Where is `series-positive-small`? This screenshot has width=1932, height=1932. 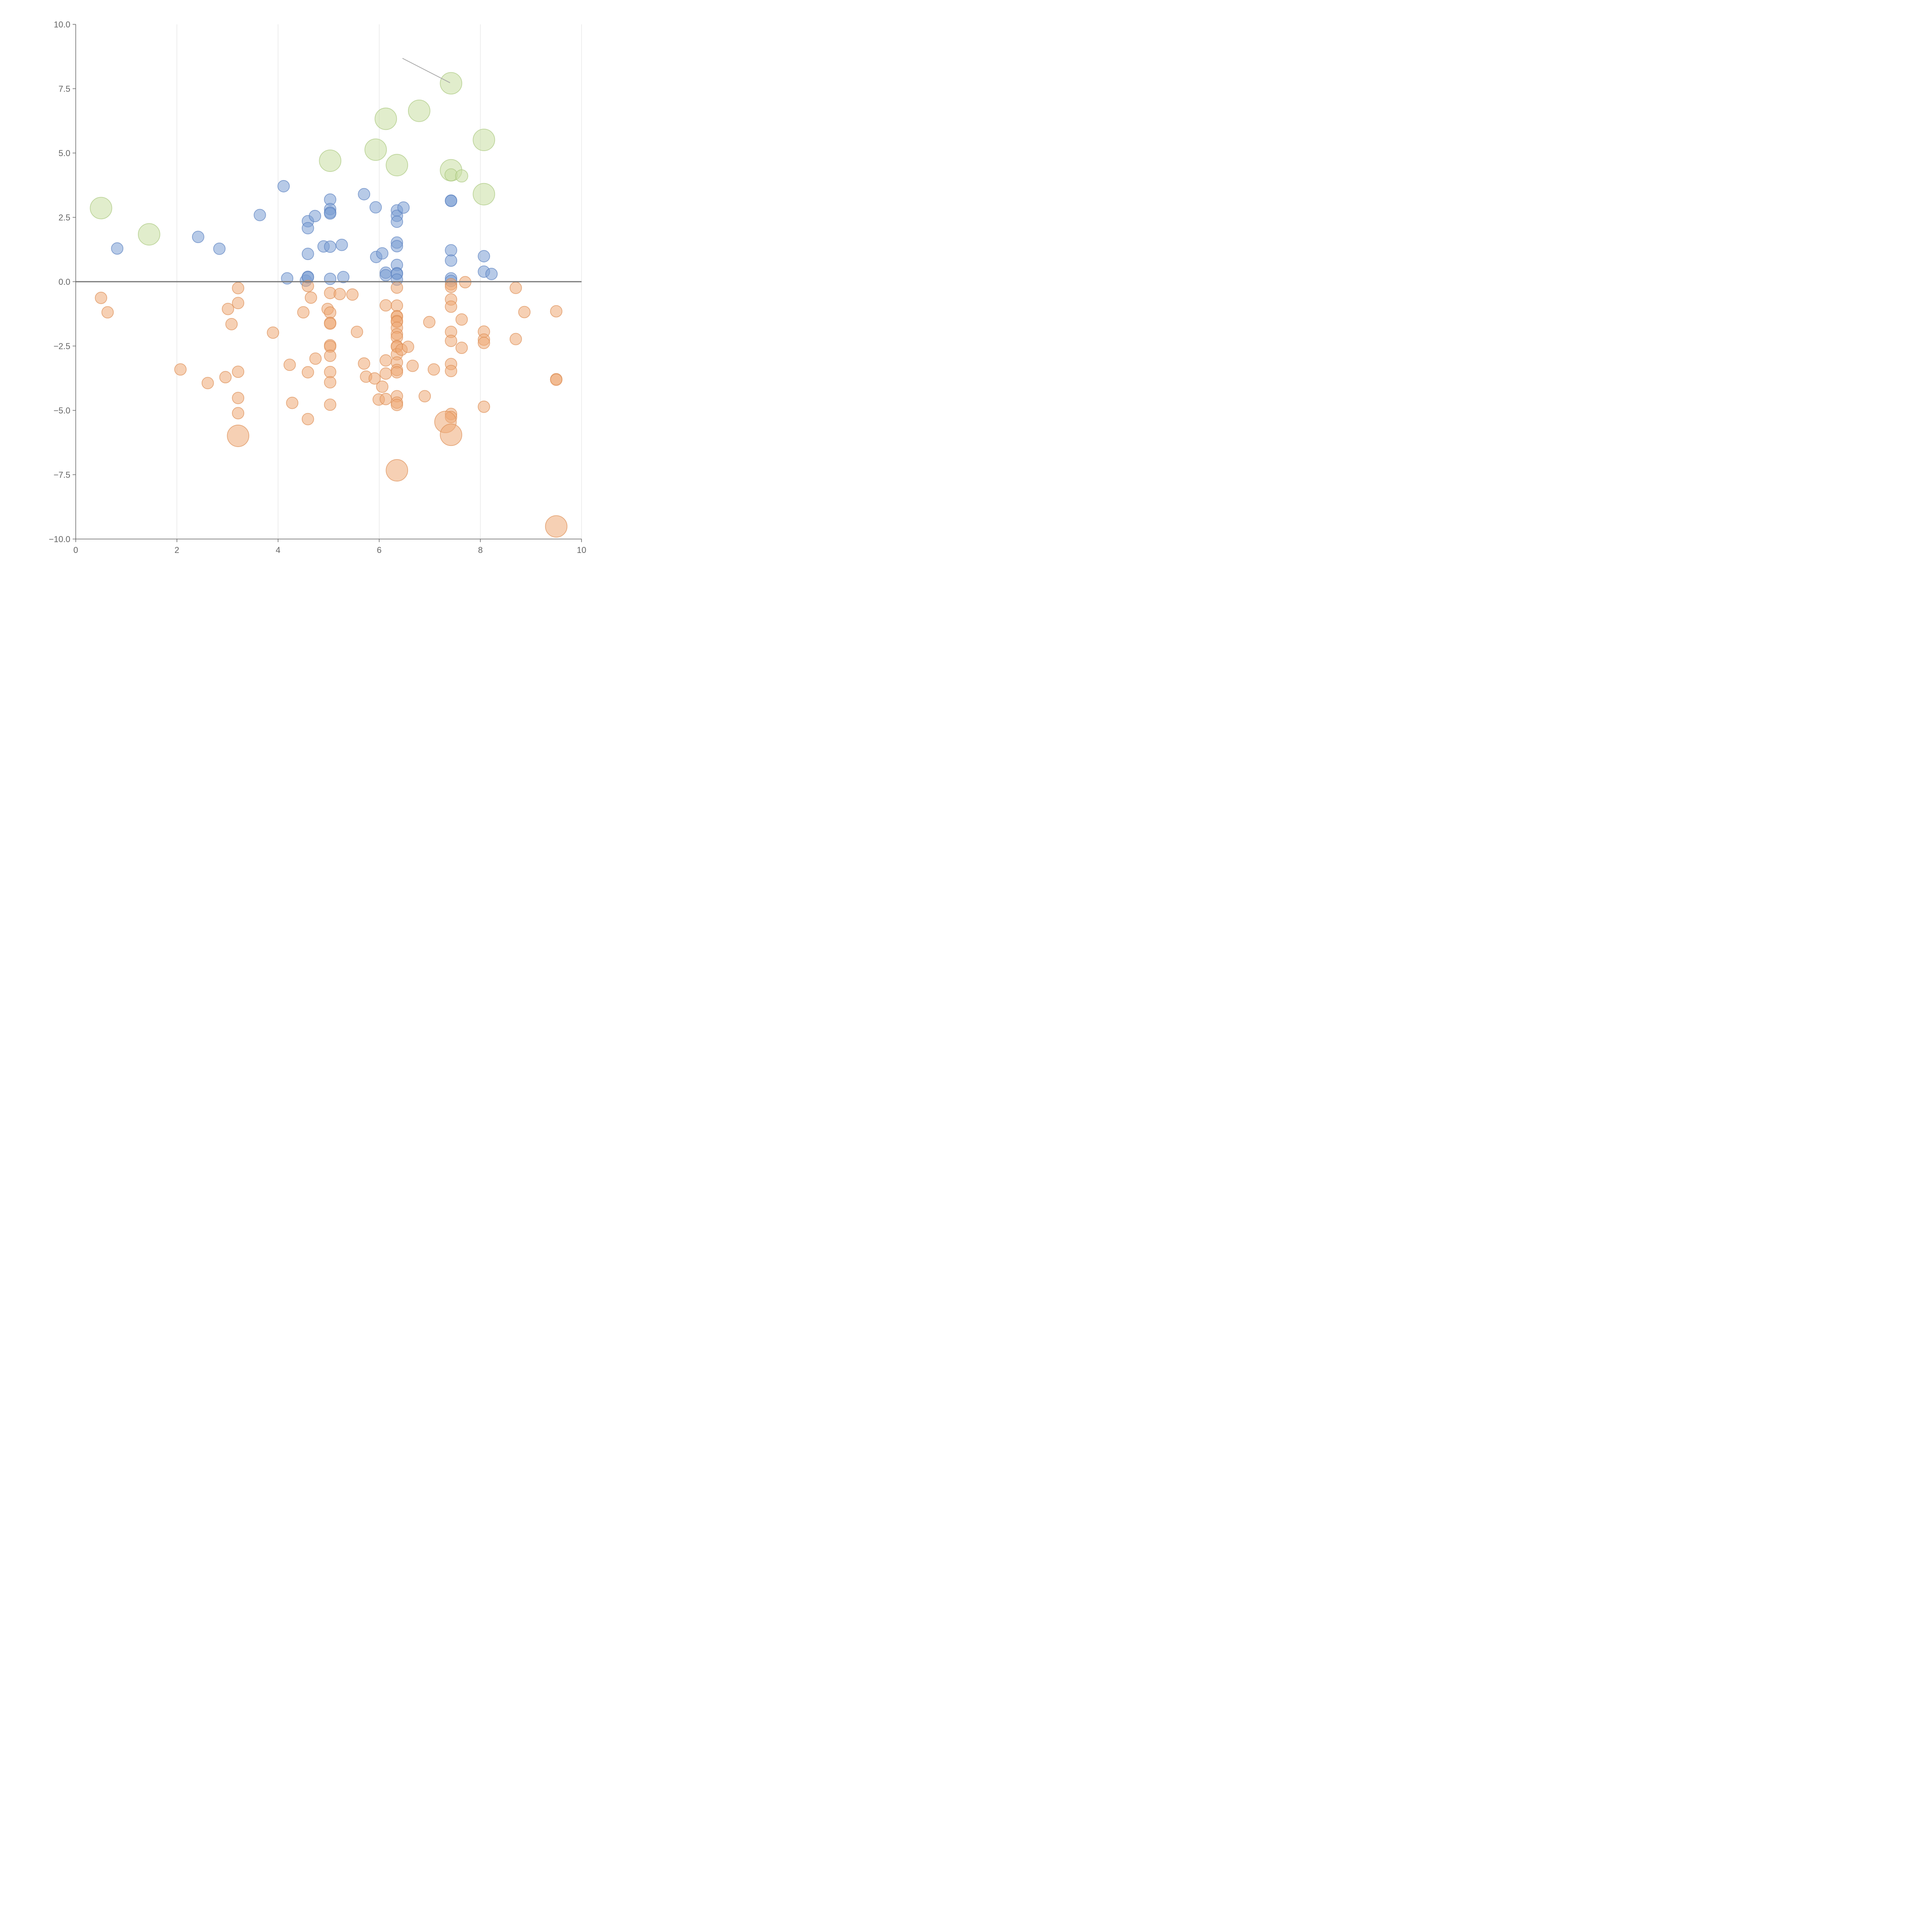
series-positive-small is located at coordinates (305, 234).